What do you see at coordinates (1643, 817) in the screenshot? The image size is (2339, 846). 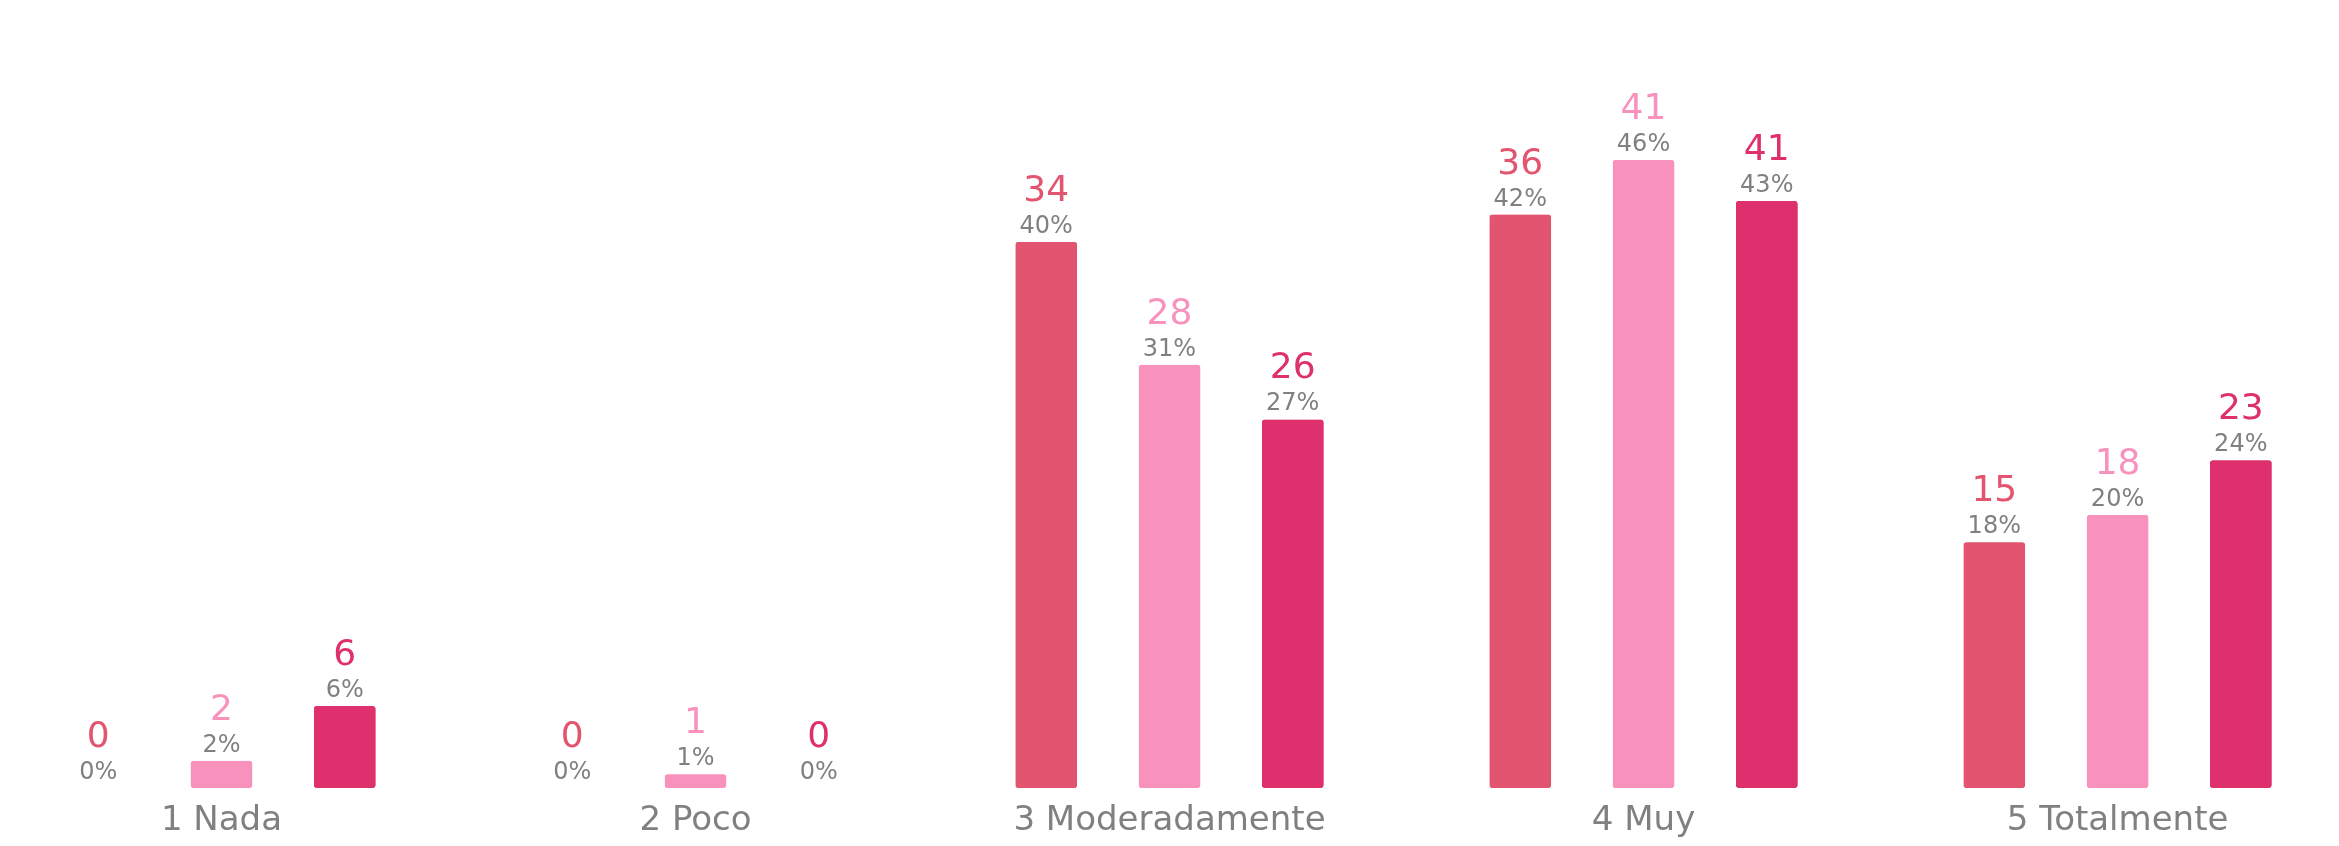 I see `x-tick-label: 4 Muy` at bounding box center [1643, 817].